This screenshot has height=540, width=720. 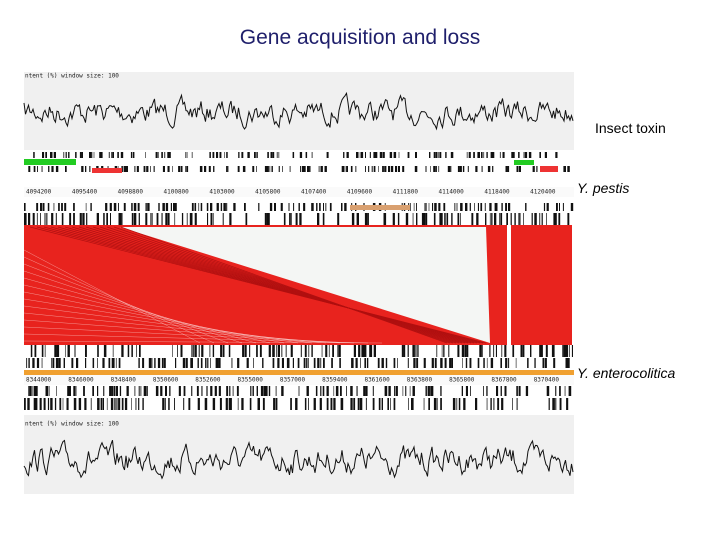 What do you see at coordinates (335, 380) in the screenshot?
I see `ruler-label: 8359400` at bounding box center [335, 380].